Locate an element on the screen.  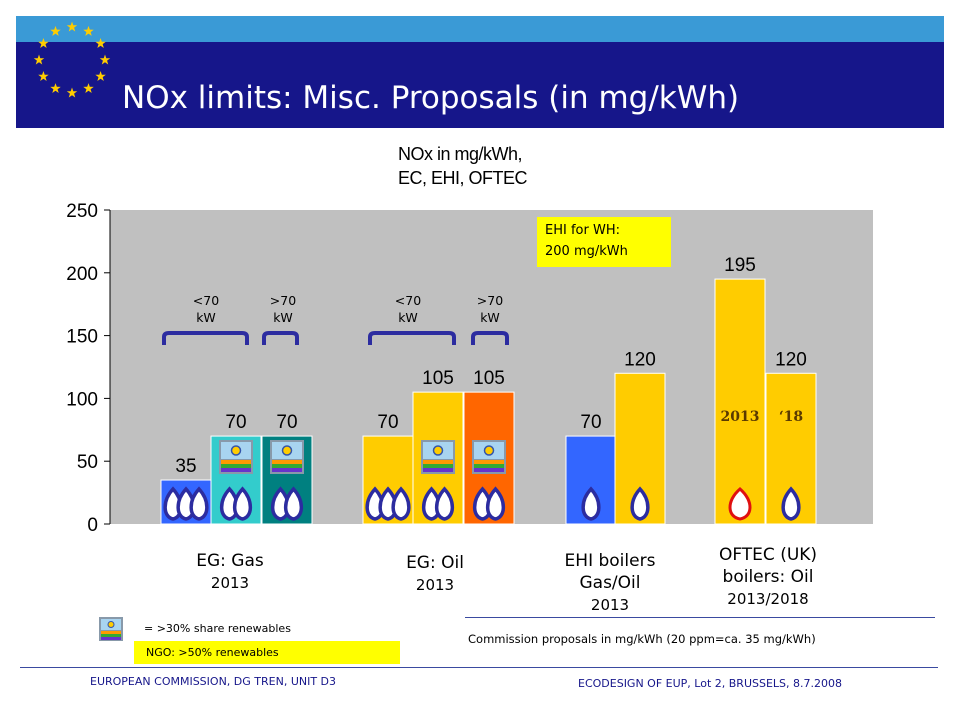
group-label-line2: Gas/Oil is located at coordinates (610, 583).